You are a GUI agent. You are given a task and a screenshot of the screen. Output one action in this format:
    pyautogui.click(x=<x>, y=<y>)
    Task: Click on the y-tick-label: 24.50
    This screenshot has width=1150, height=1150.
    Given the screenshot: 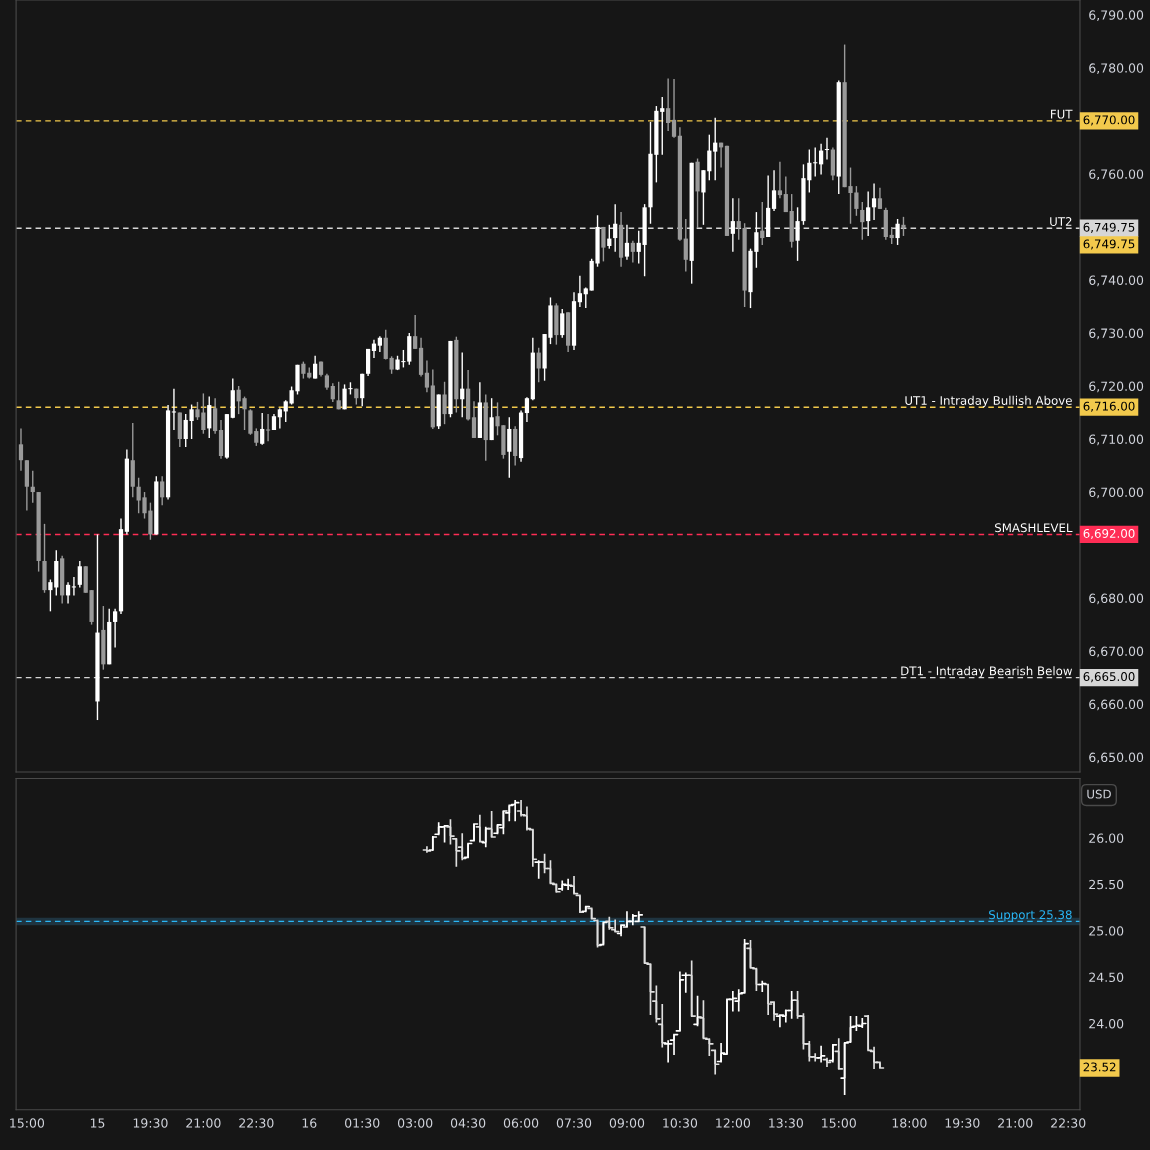 What is the action you would take?
    pyautogui.click(x=1106, y=977)
    